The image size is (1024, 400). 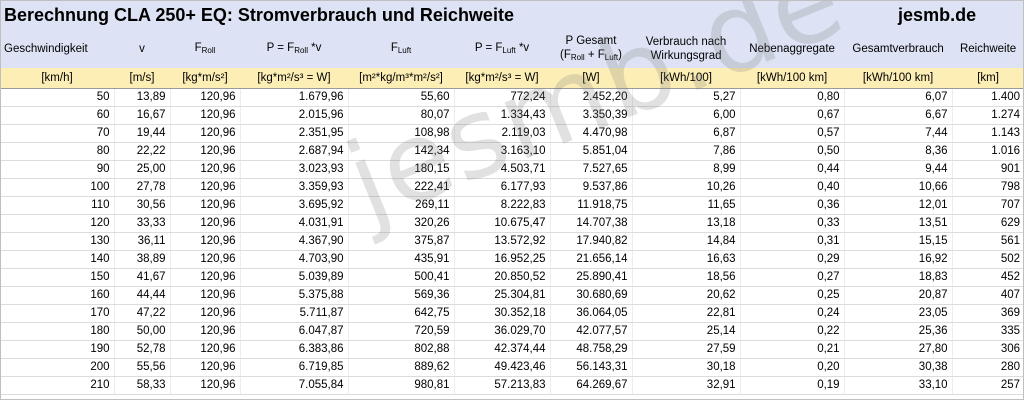 I want to click on cell-gesamtverbrauch: 16,92, so click(x=898, y=259).